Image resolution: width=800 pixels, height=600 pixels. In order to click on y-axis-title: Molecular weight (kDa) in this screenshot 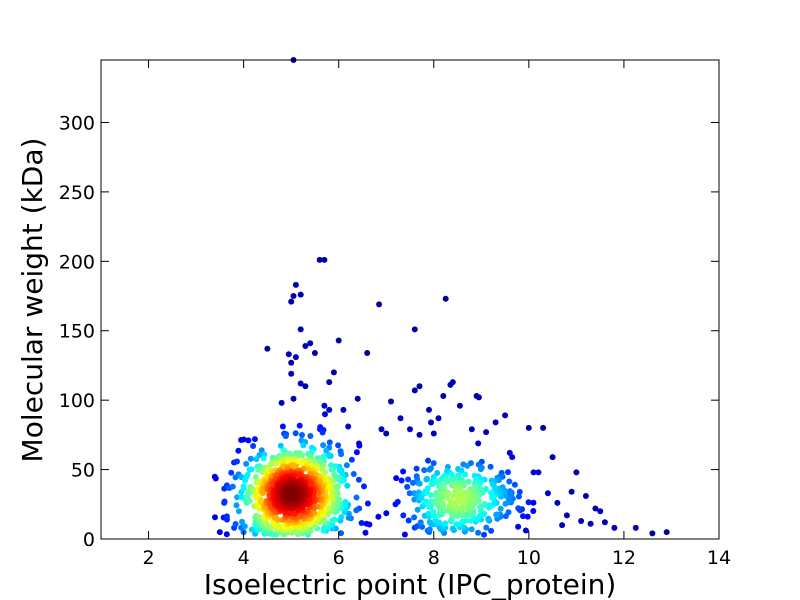, I will do `click(32, 300)`.